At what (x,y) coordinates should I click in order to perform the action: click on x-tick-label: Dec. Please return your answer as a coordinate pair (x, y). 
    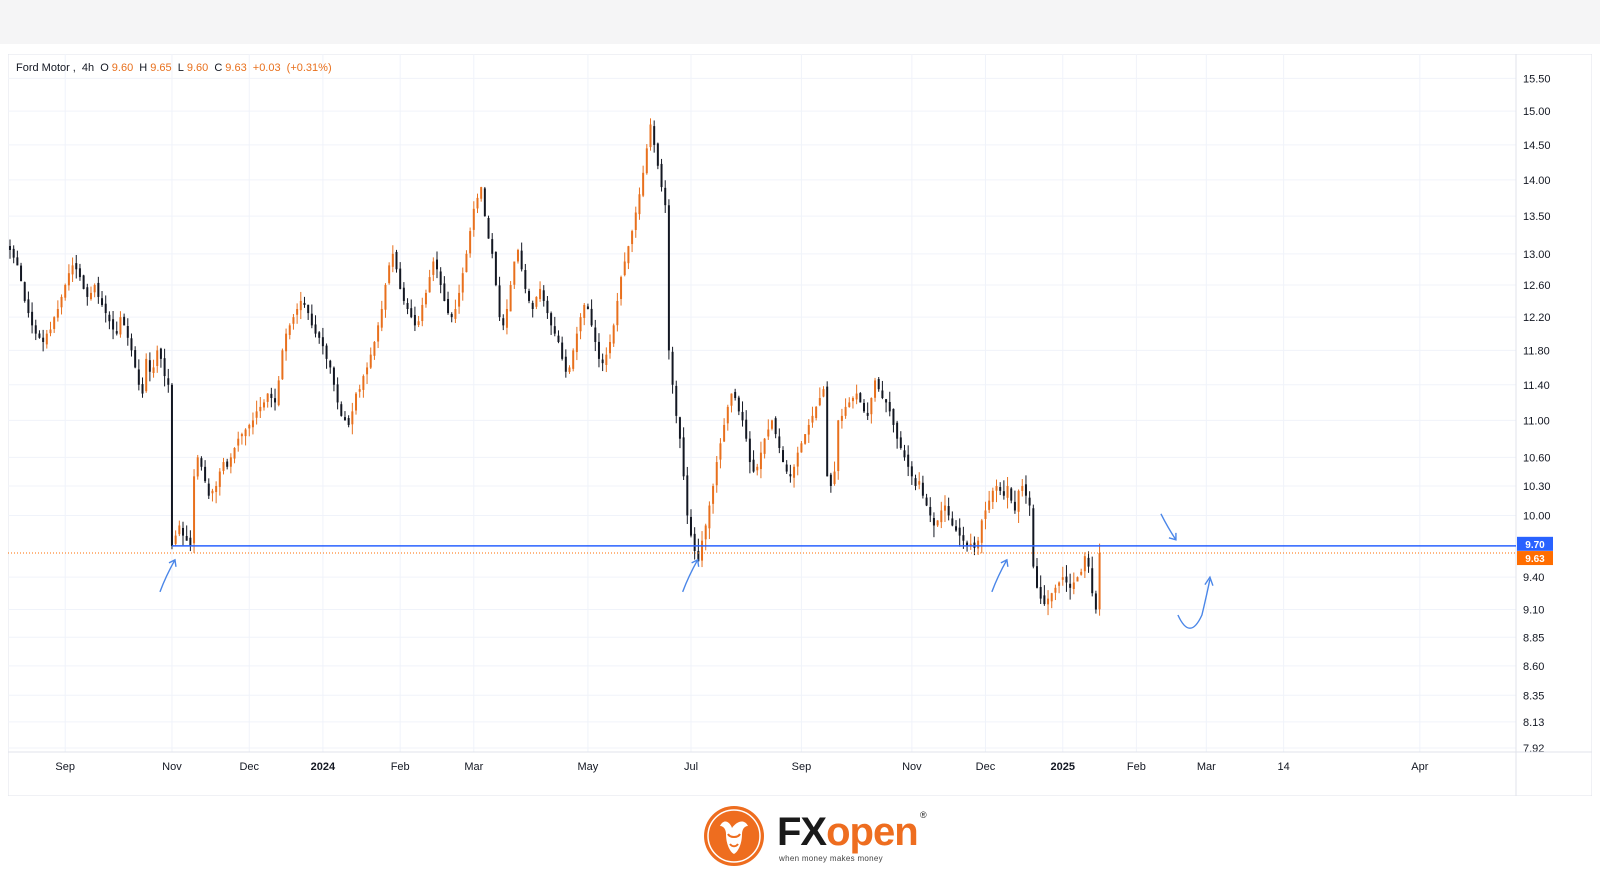
    Looking at the image, I should click on (986, 767).